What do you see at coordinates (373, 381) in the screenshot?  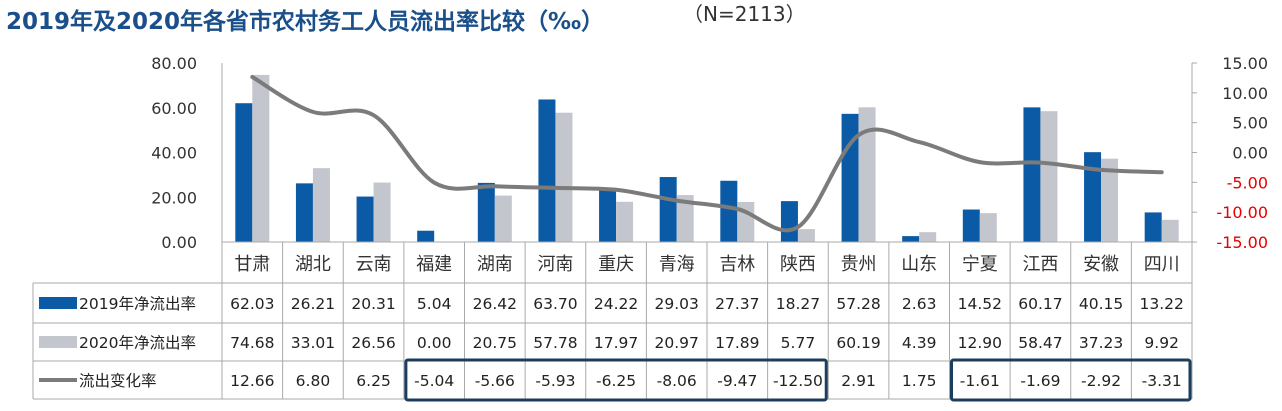 I see `table-cell-value: 6.25` at bounding box center [373, 381].